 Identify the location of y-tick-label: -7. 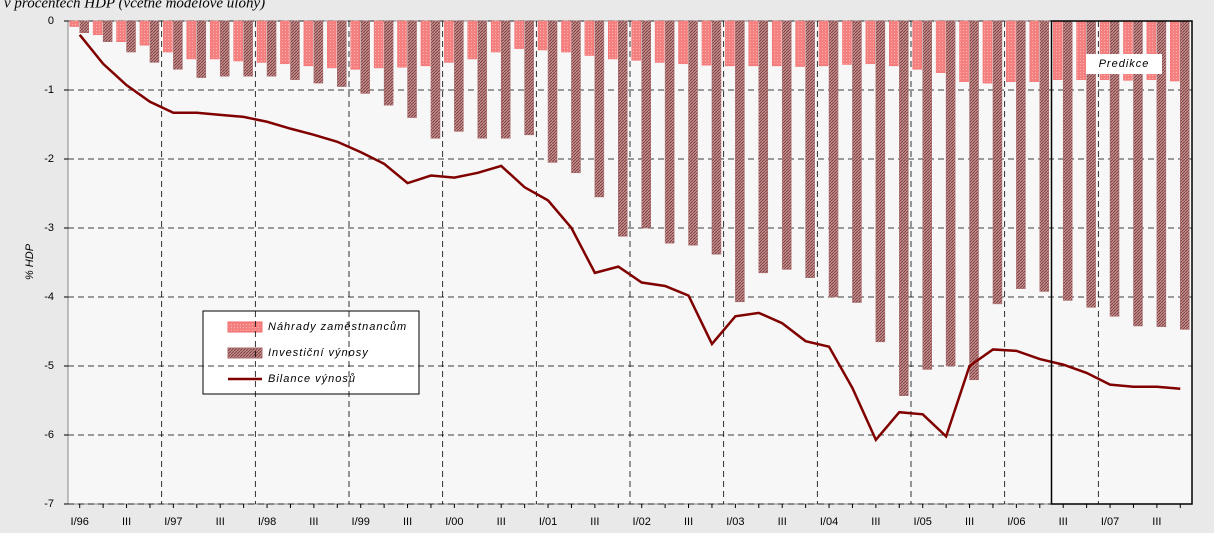
(49, 504).